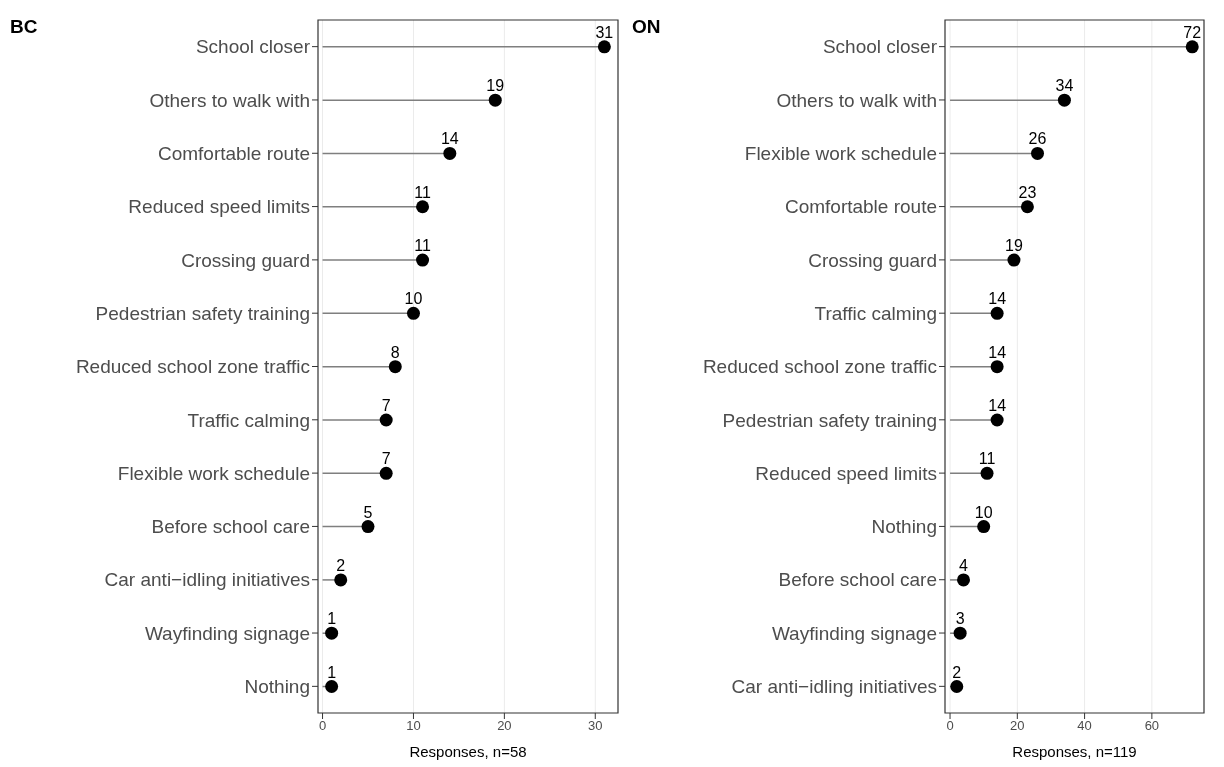 The width and height of the screenshot is (1224, 767). What do you see at coordinates (1074, 751) in the screenshot?
I see `x-axis-title: Responses, n=119` at bounding box center [1074, 751].